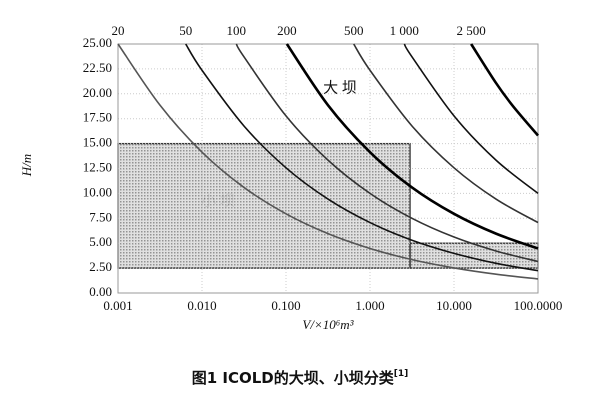 The image size is (600, 401). I want to click on caption-ref: [1], so click(401, 374).